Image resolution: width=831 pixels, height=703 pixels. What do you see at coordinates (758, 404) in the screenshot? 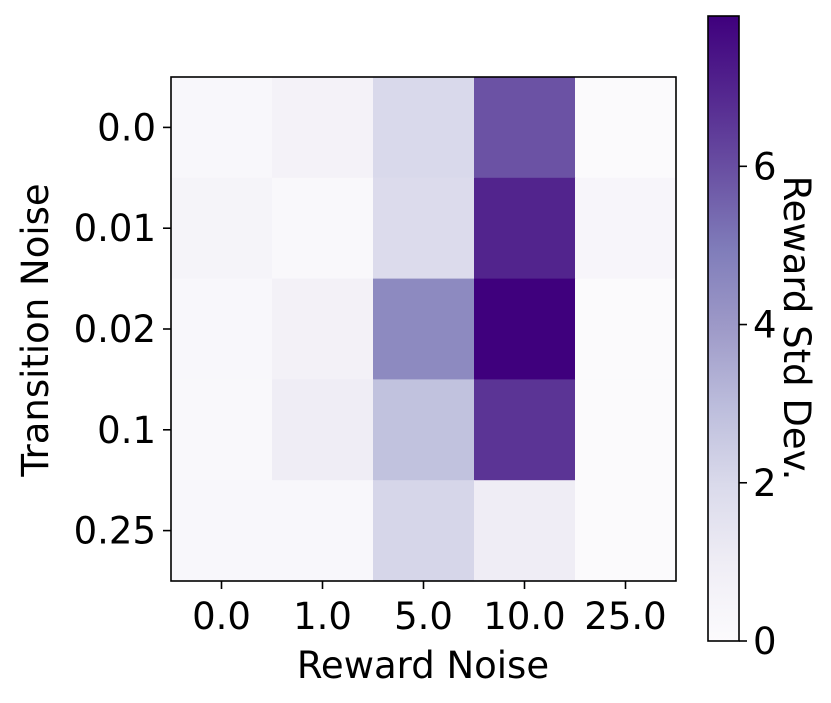
I see `colorbar-ticks: 0 2 4 6` at bounding box center [758, 404].